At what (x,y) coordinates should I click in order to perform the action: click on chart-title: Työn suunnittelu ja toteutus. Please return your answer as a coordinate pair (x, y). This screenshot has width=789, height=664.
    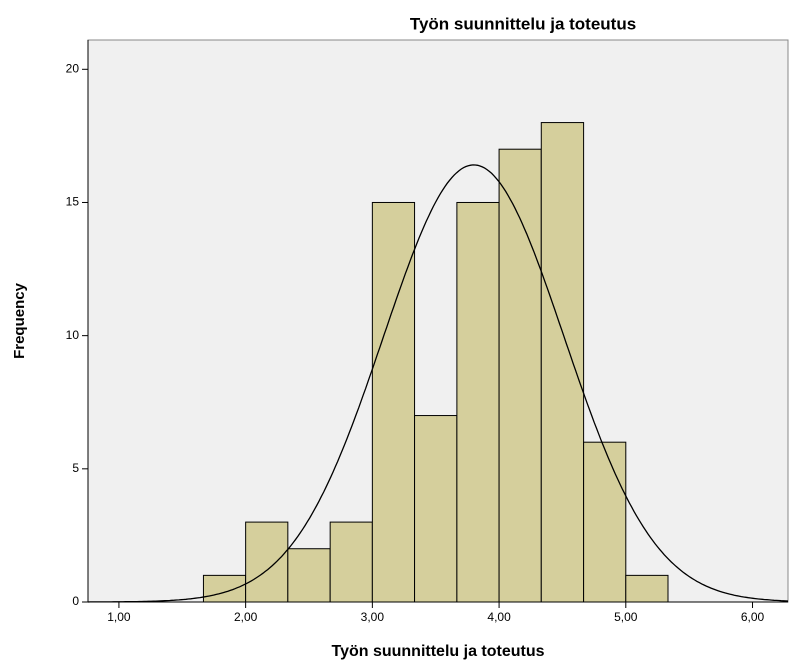
    Looking at the image, I should click on (523, 23).